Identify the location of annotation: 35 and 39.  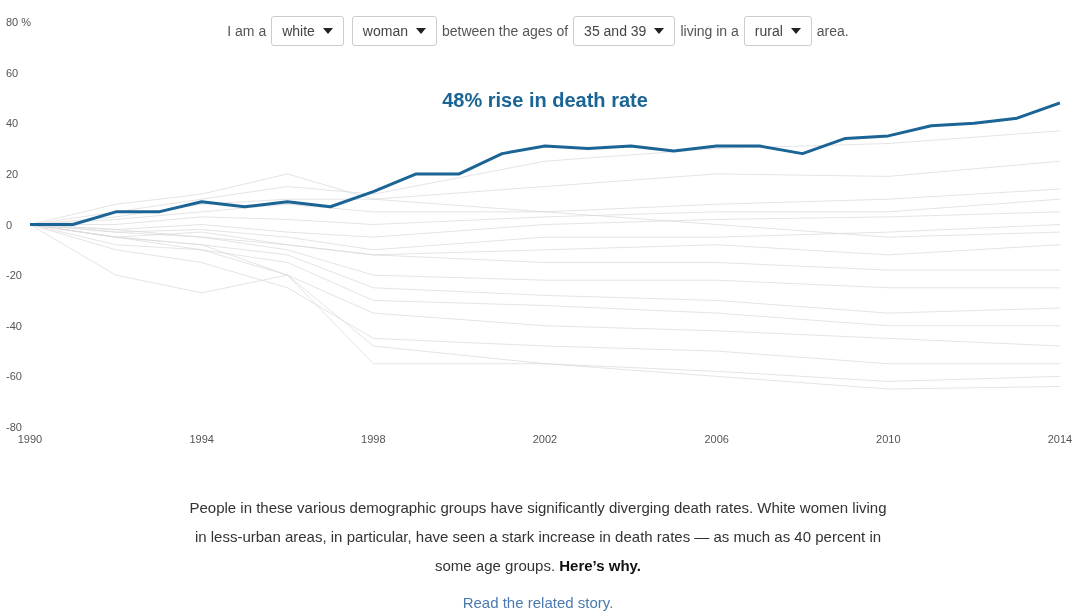
(615, 31).